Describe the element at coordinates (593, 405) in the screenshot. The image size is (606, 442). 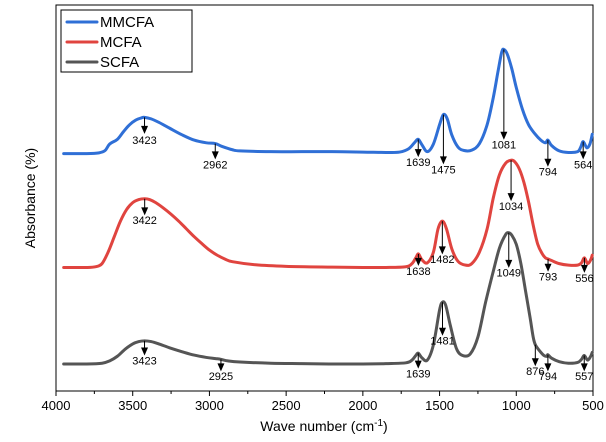
I see `x-tick-label: 500` at that location.